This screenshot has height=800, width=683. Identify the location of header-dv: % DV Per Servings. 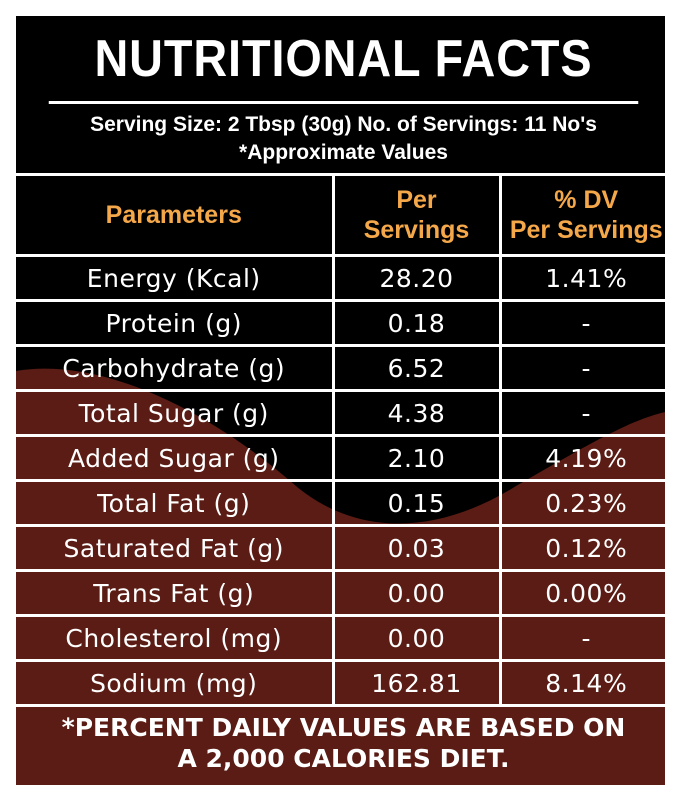
(581, 216).